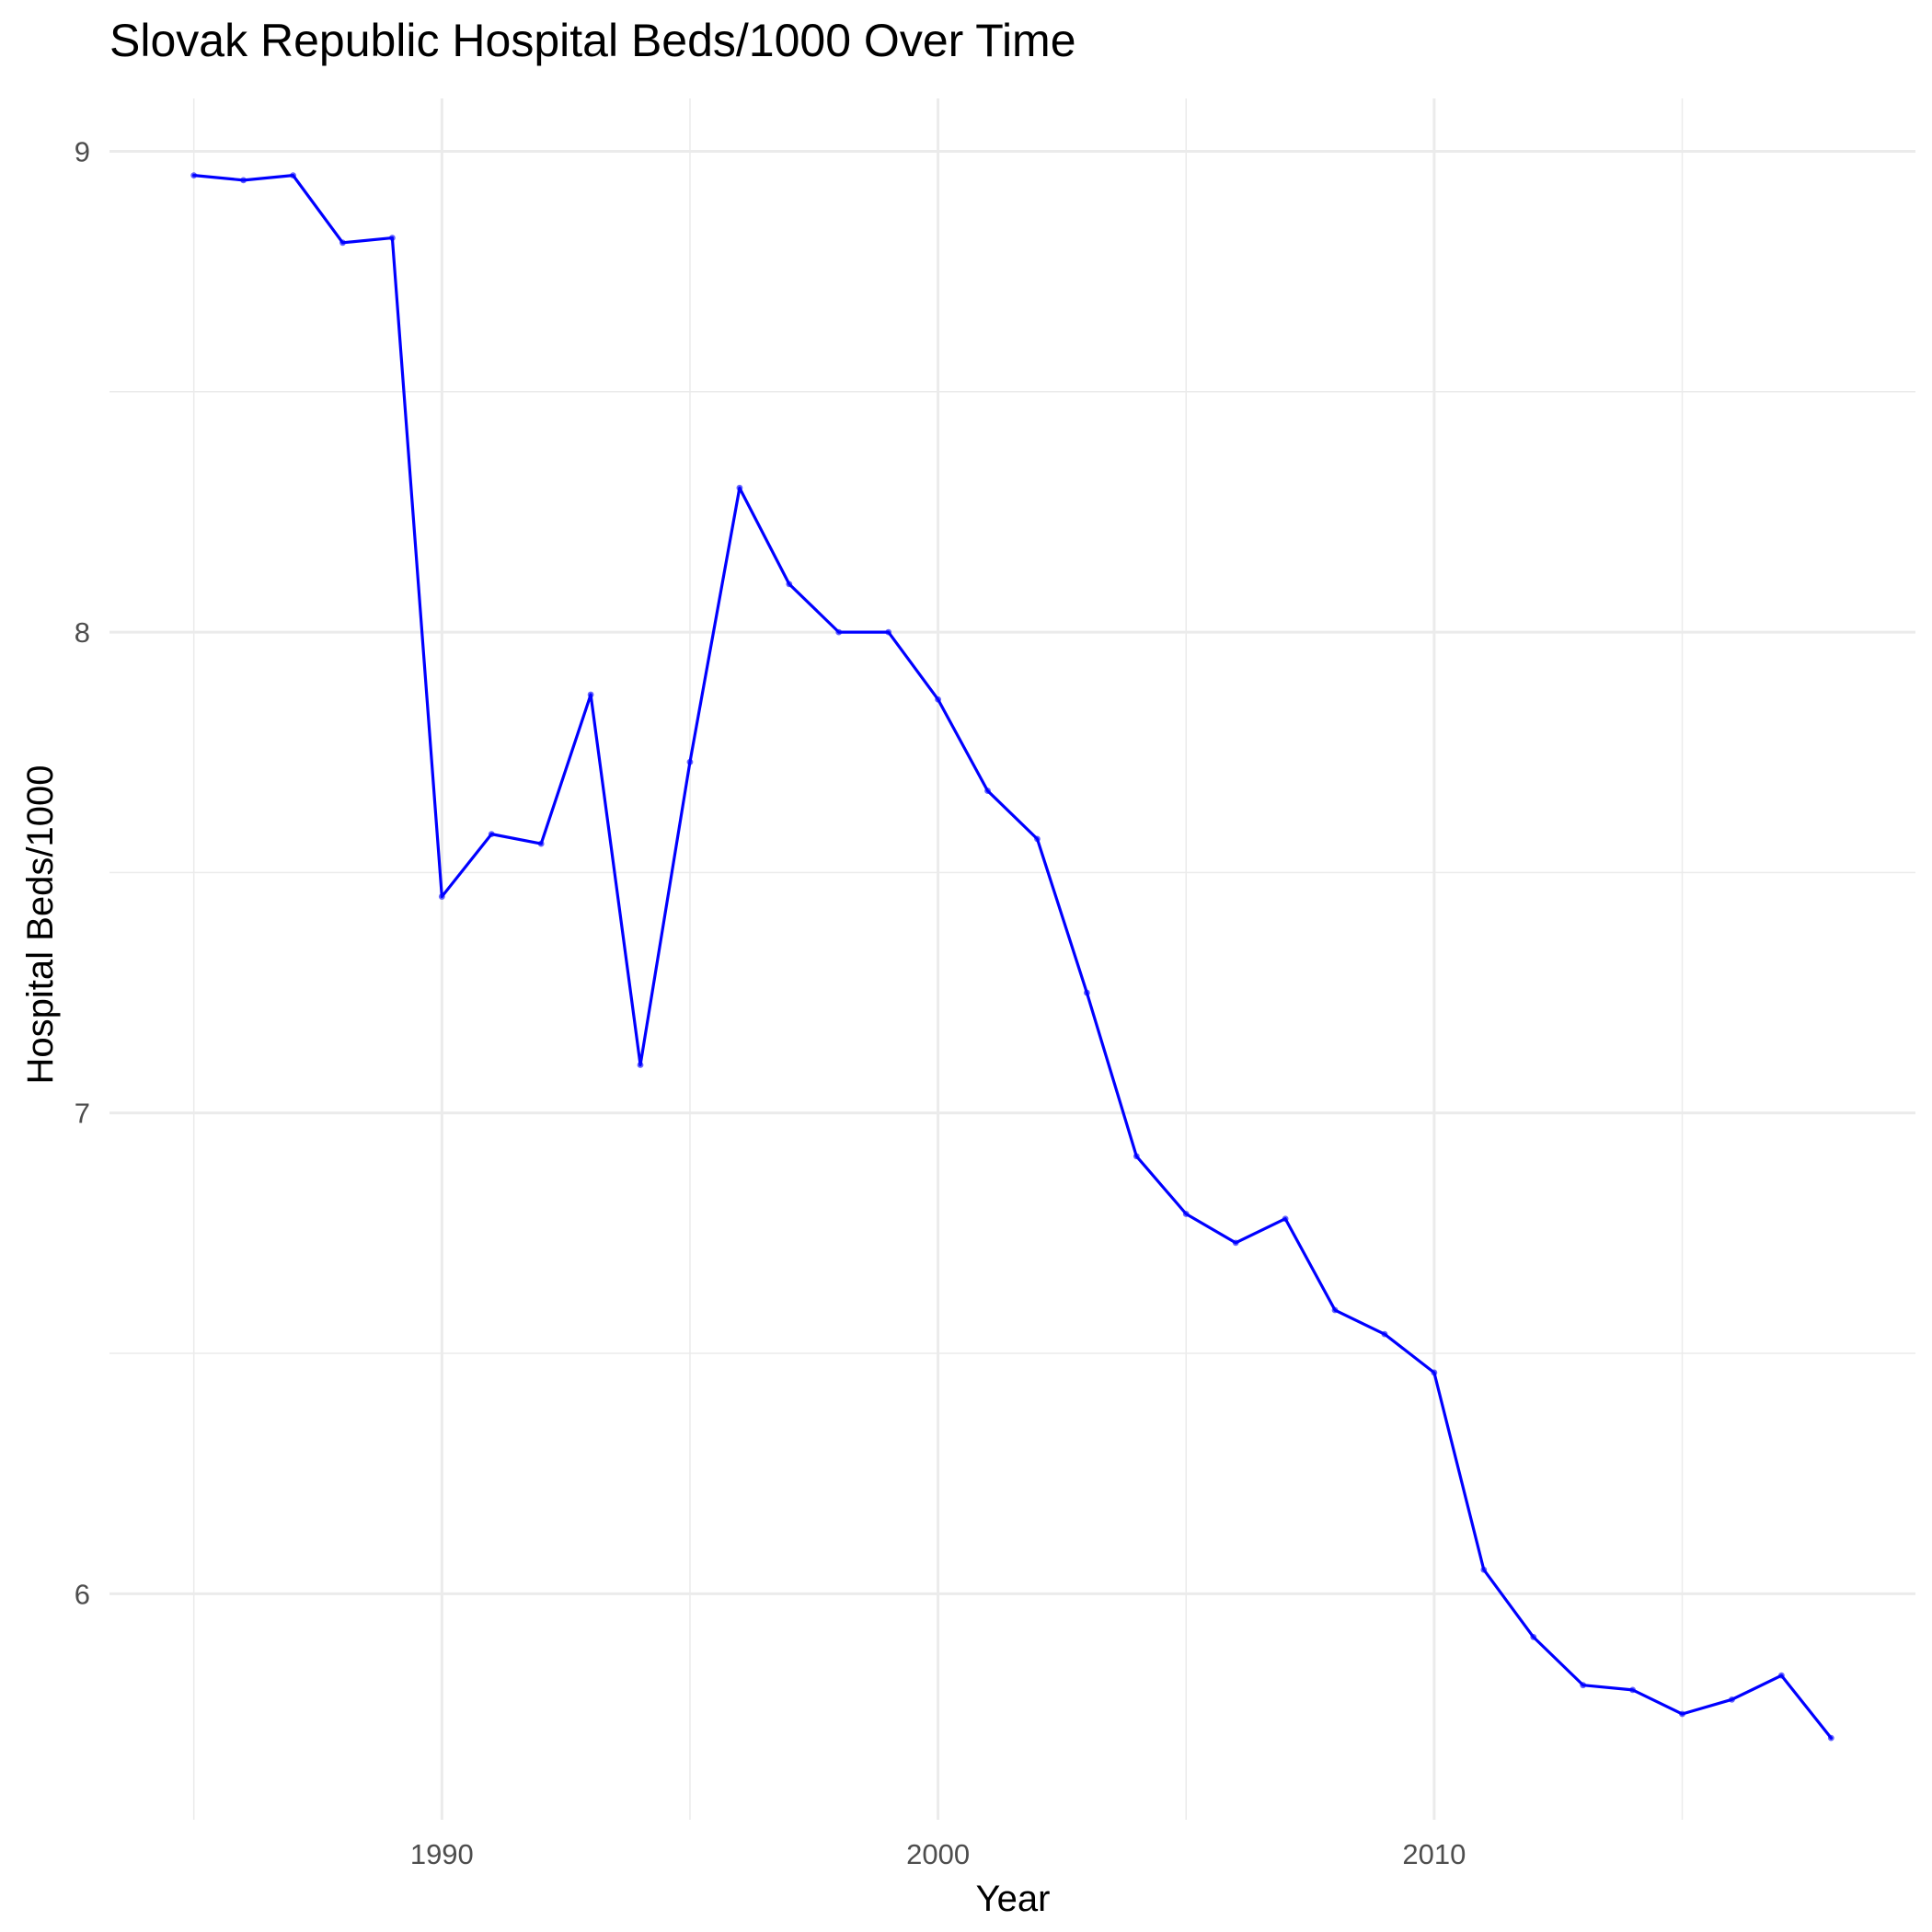 This screenshot has height=1932, width=1932. What do you see at coordinates (82, 151) in the screenshot?
I see `y-tick-label: 9` at bounding box center [82, 151].